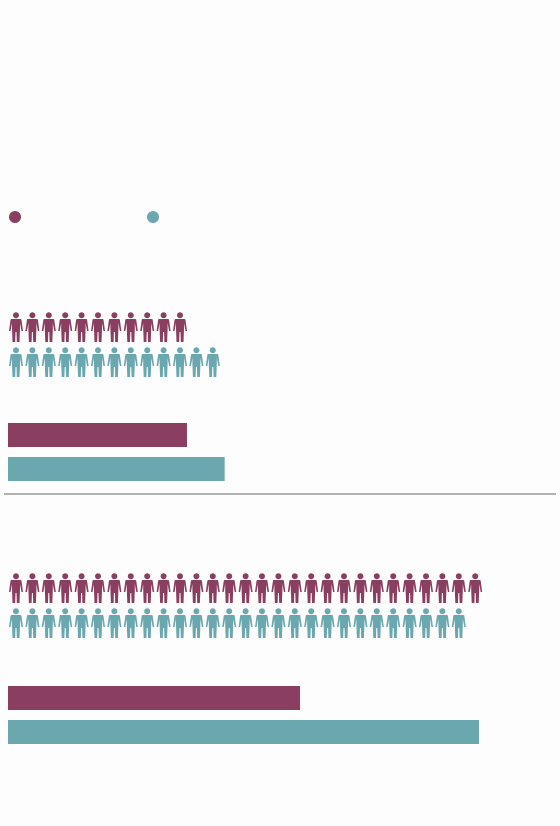 This screenshot has width=560, height=826. Describe the element at coordinates (97, 435) in the screenshot. I see `bar-s1-series1` at that location.